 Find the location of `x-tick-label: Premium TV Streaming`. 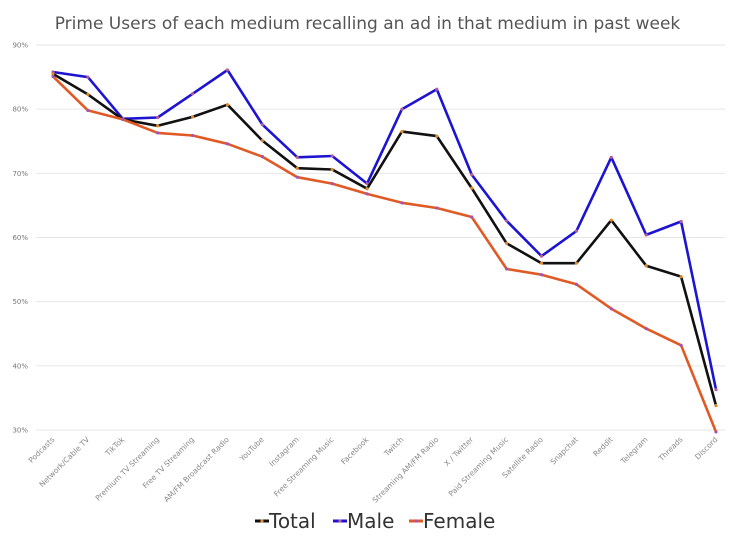

x-tick-label: Premium TV Streaming is located at coordinates (128, 469).